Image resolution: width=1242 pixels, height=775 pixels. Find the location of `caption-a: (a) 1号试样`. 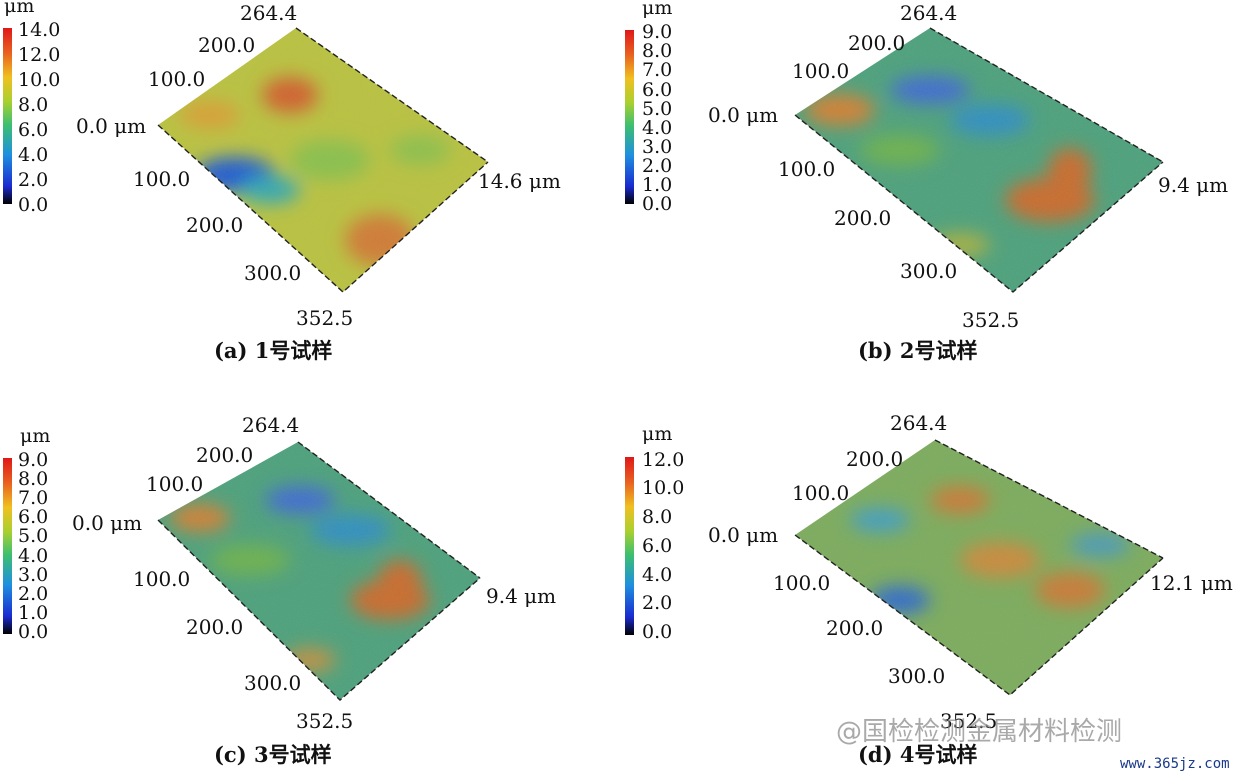

caption-a: (a) 1号试样 is located at coordinates (273, 350).